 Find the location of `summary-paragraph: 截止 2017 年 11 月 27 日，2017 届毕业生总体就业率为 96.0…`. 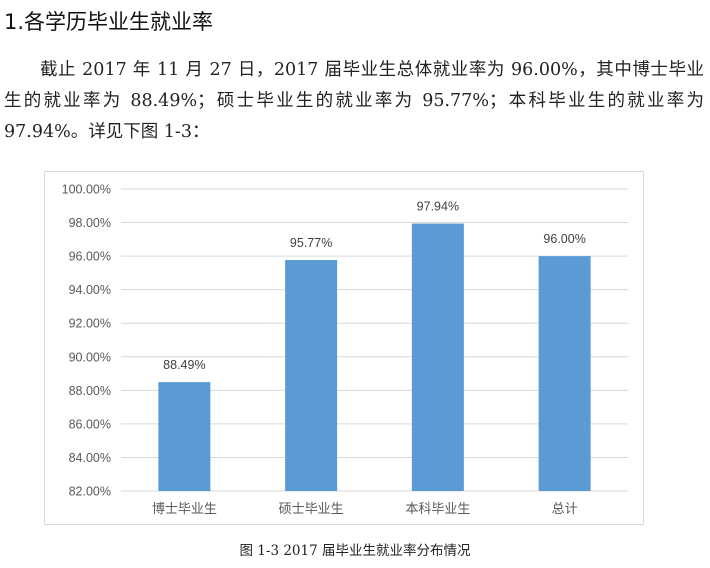

summary-paragraph: 截止 2017 年 11 月 27 日，2017 届毕业生总体就业率为 96.0… is located at coordinates (354, 101).